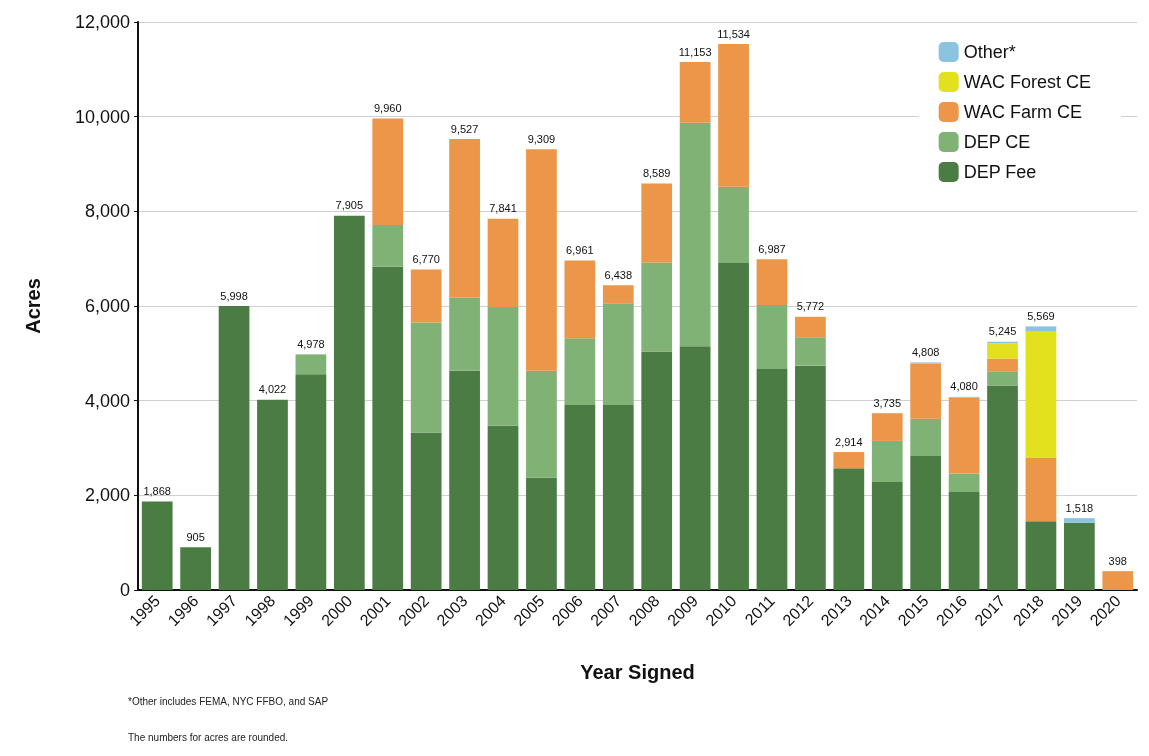  What do you see at coordinates (887, 402) in the screenshot?
I see `total-label: 3,735` at bounding box center [887, 402].